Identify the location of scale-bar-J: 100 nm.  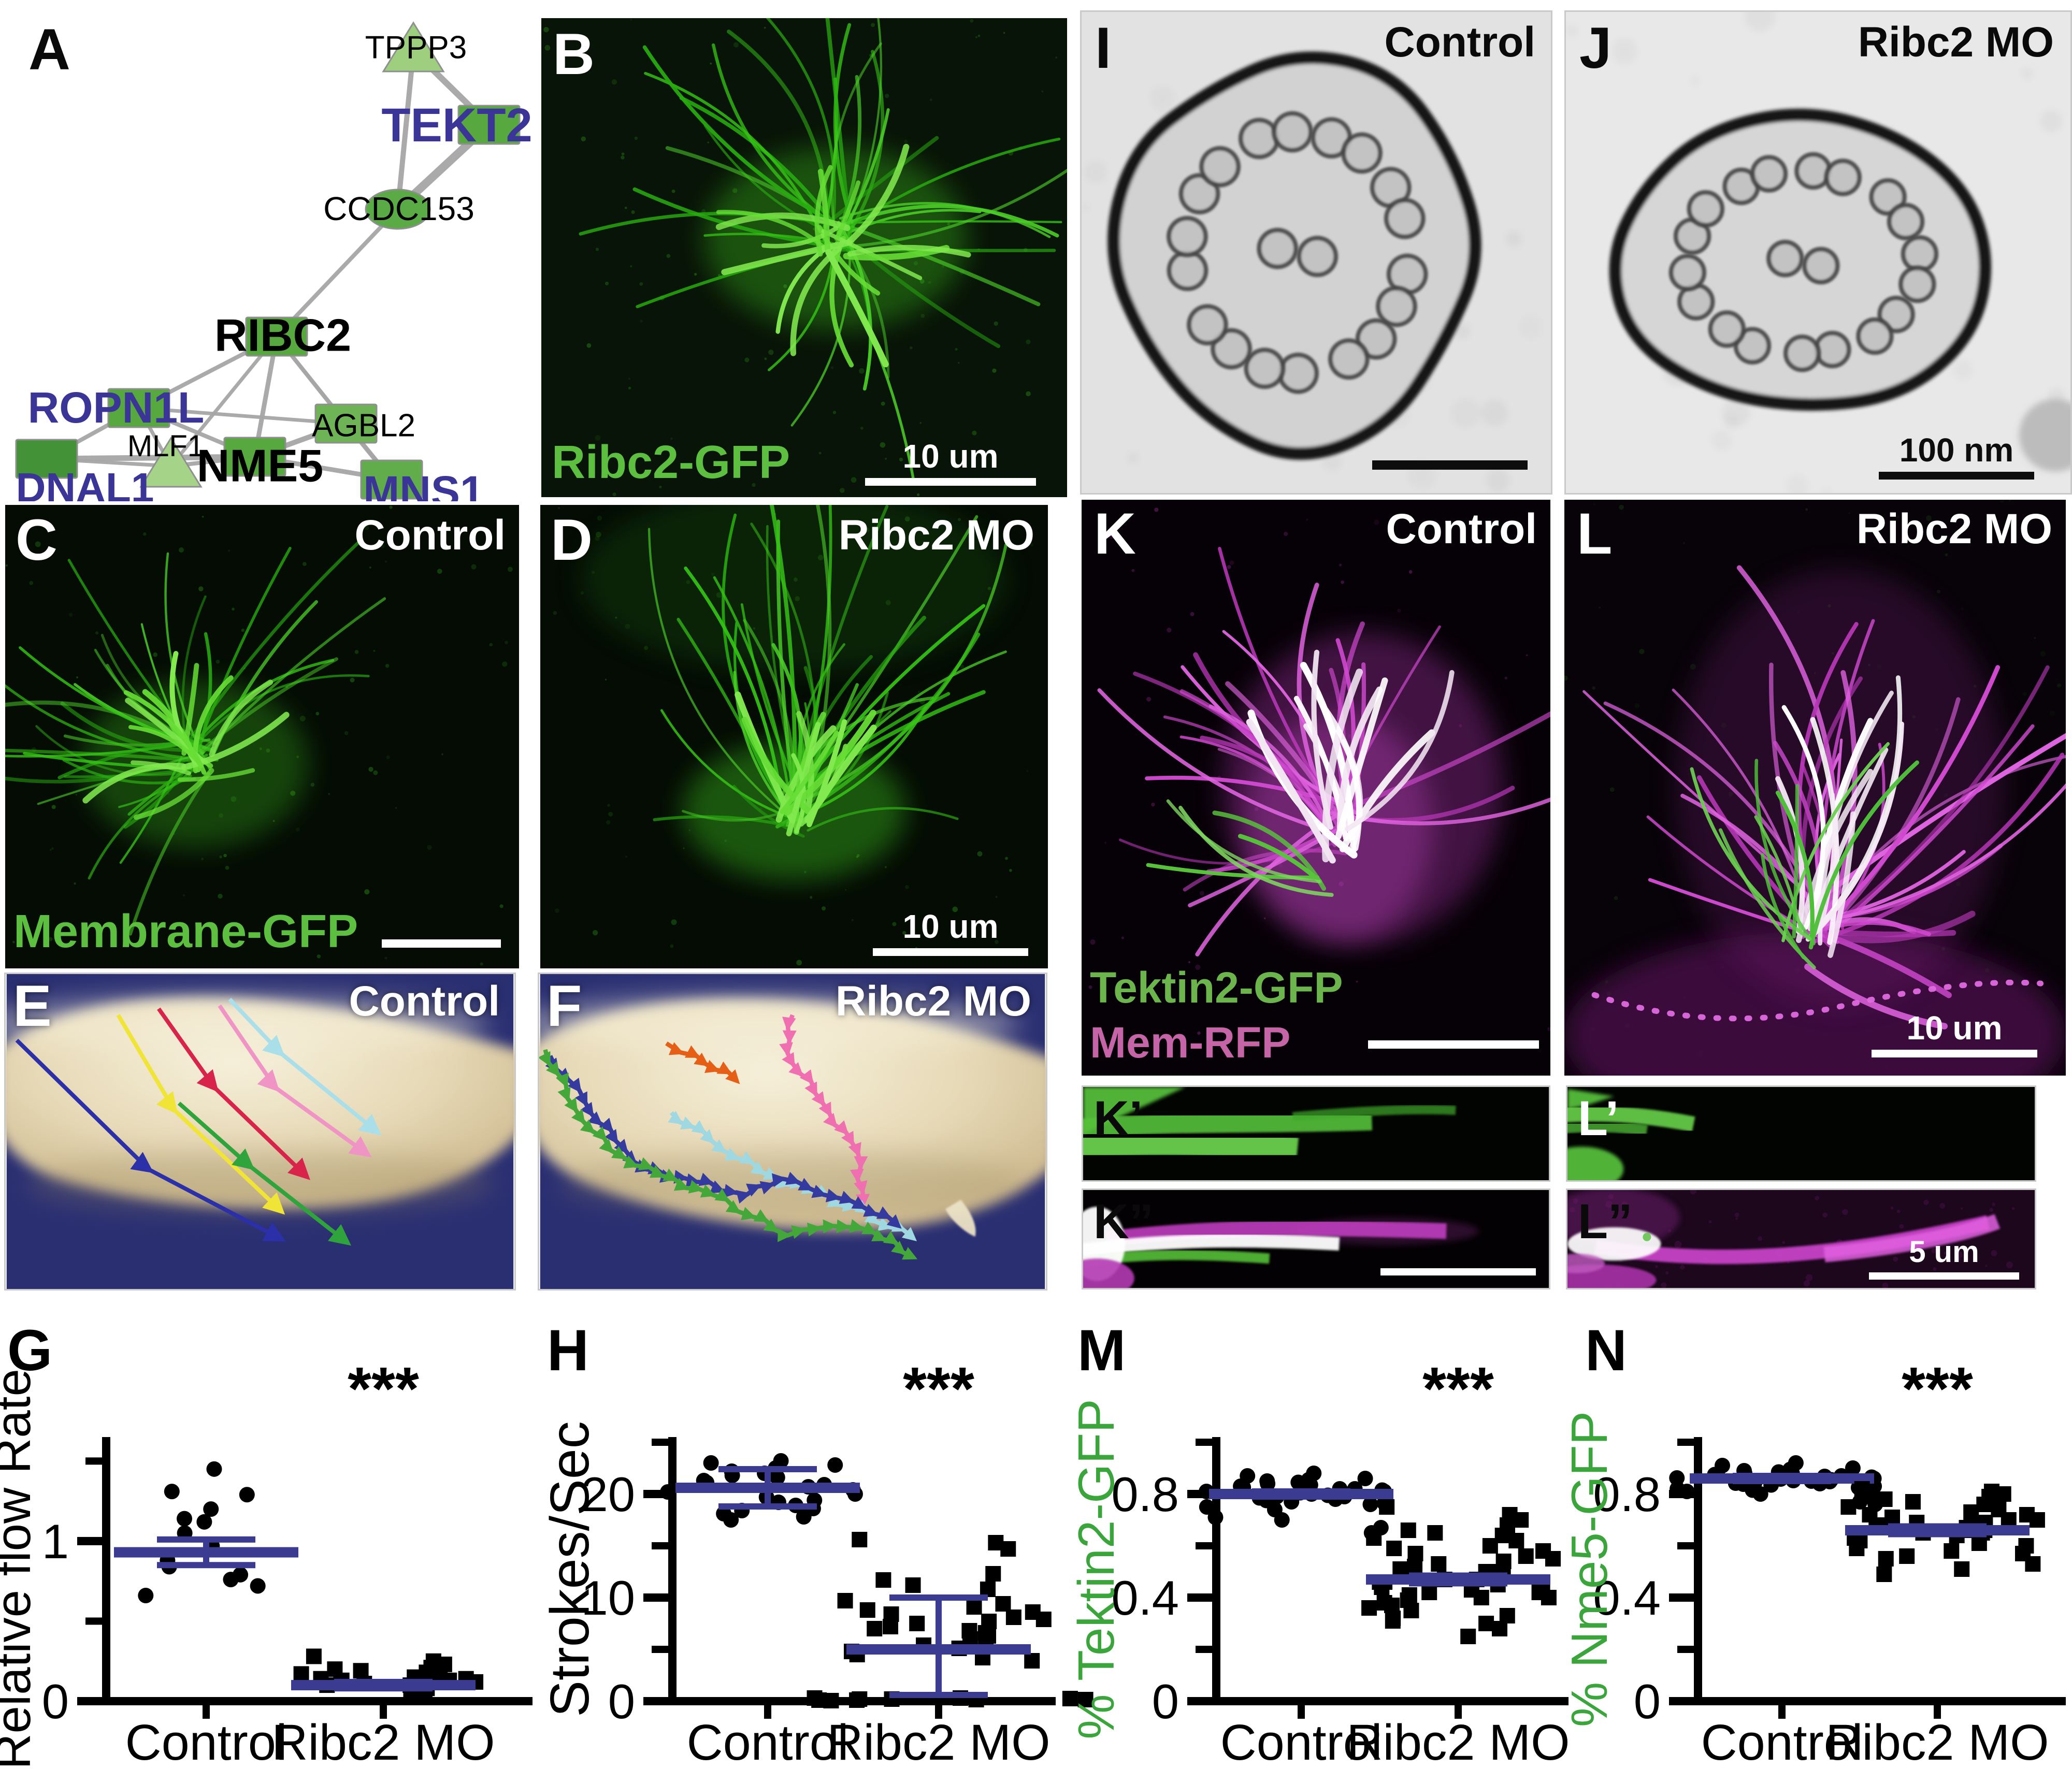
(1956, 457).